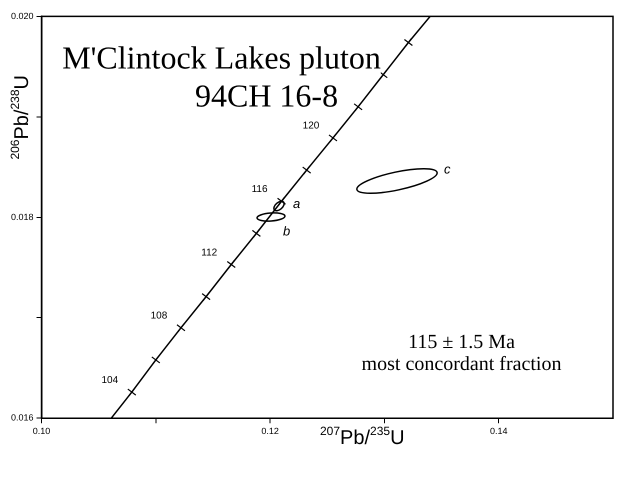 This screenshot has height=478, width=623. Describe the element at coordinates (311, 126) in the screenshot. I see `annotation: 120` at that location.